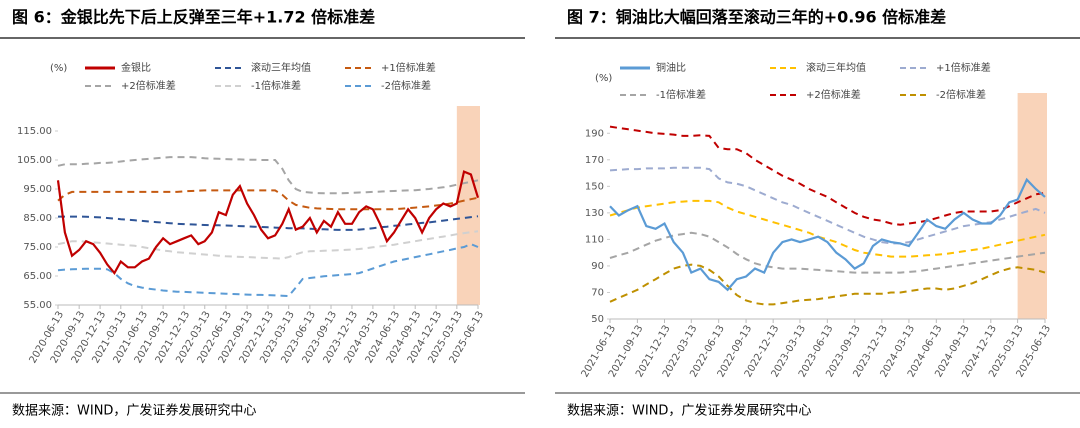  Describe the element at coordinates (597, 266) in the screenshot. I see `y-tick-label: 90` at that location.